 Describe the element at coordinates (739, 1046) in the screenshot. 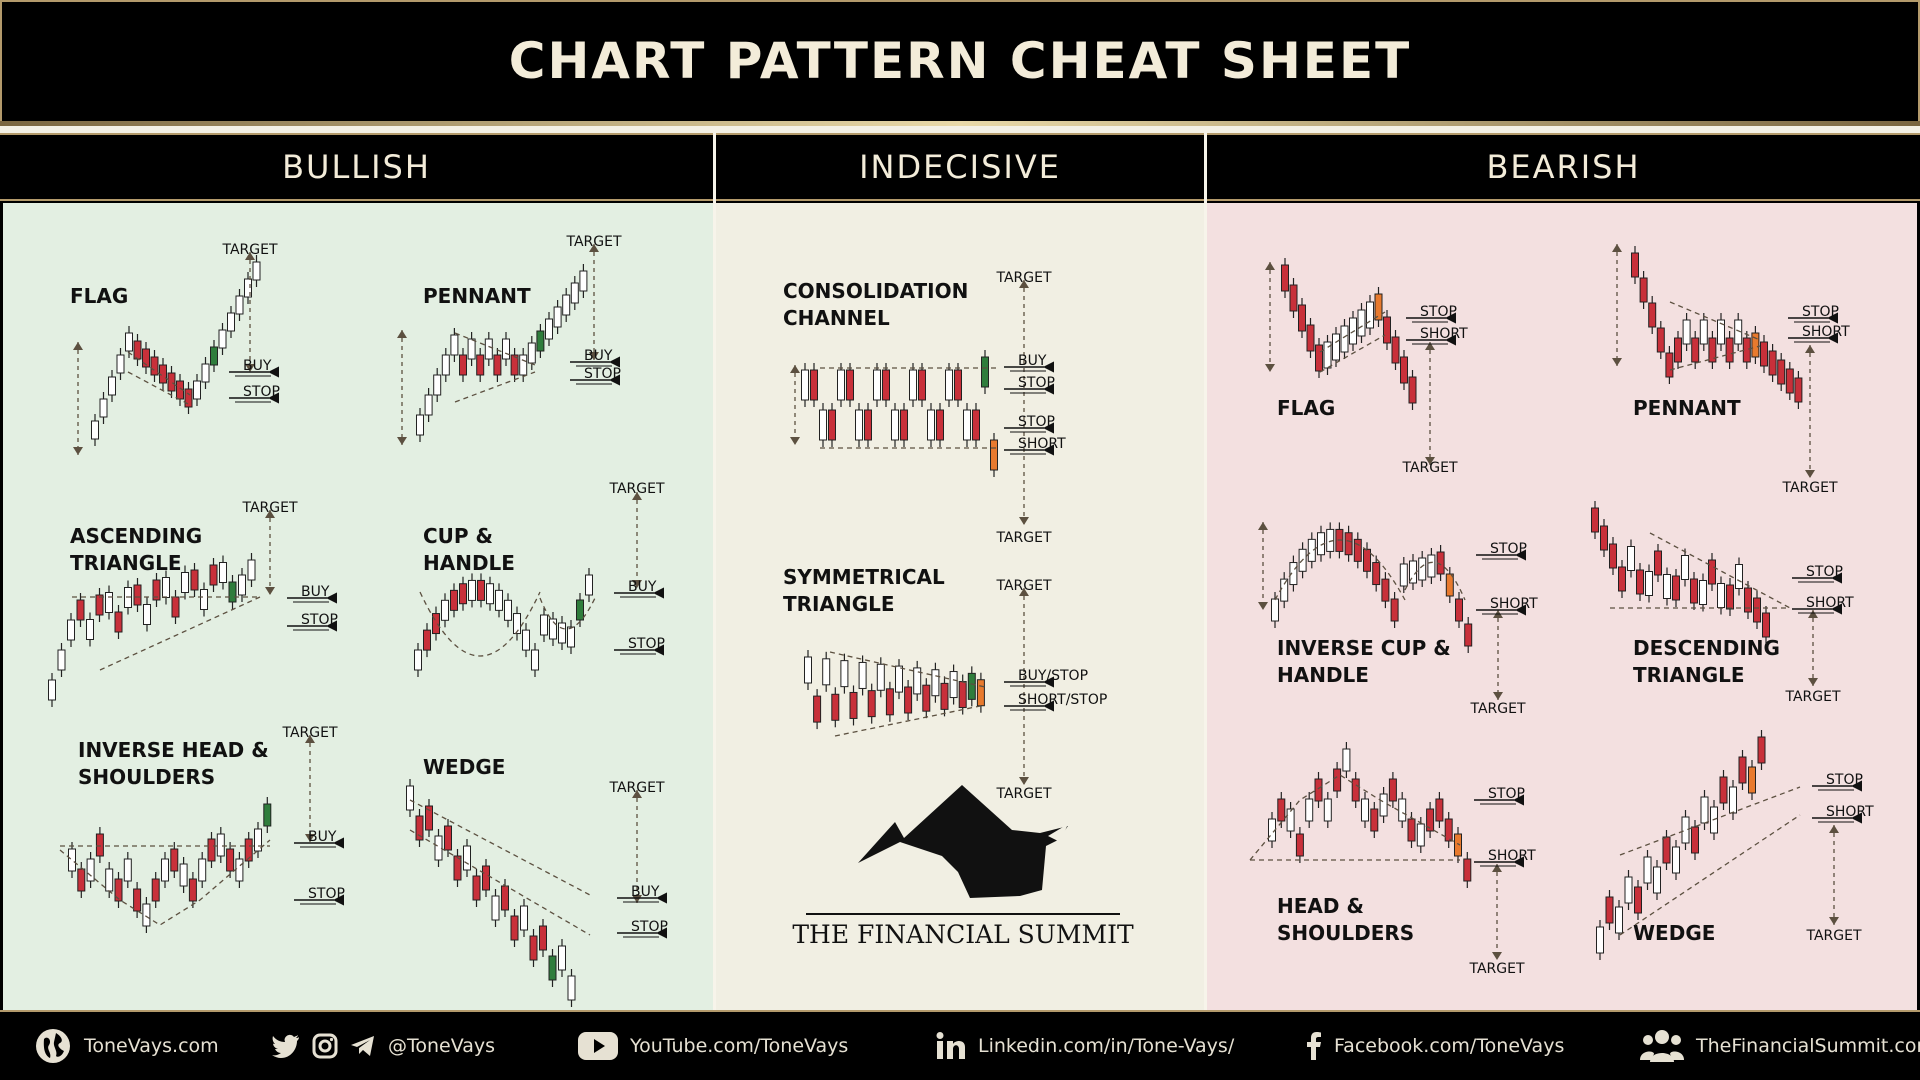

I see `footer-youtube-label: YouTube.com/ToneVays` at that location.